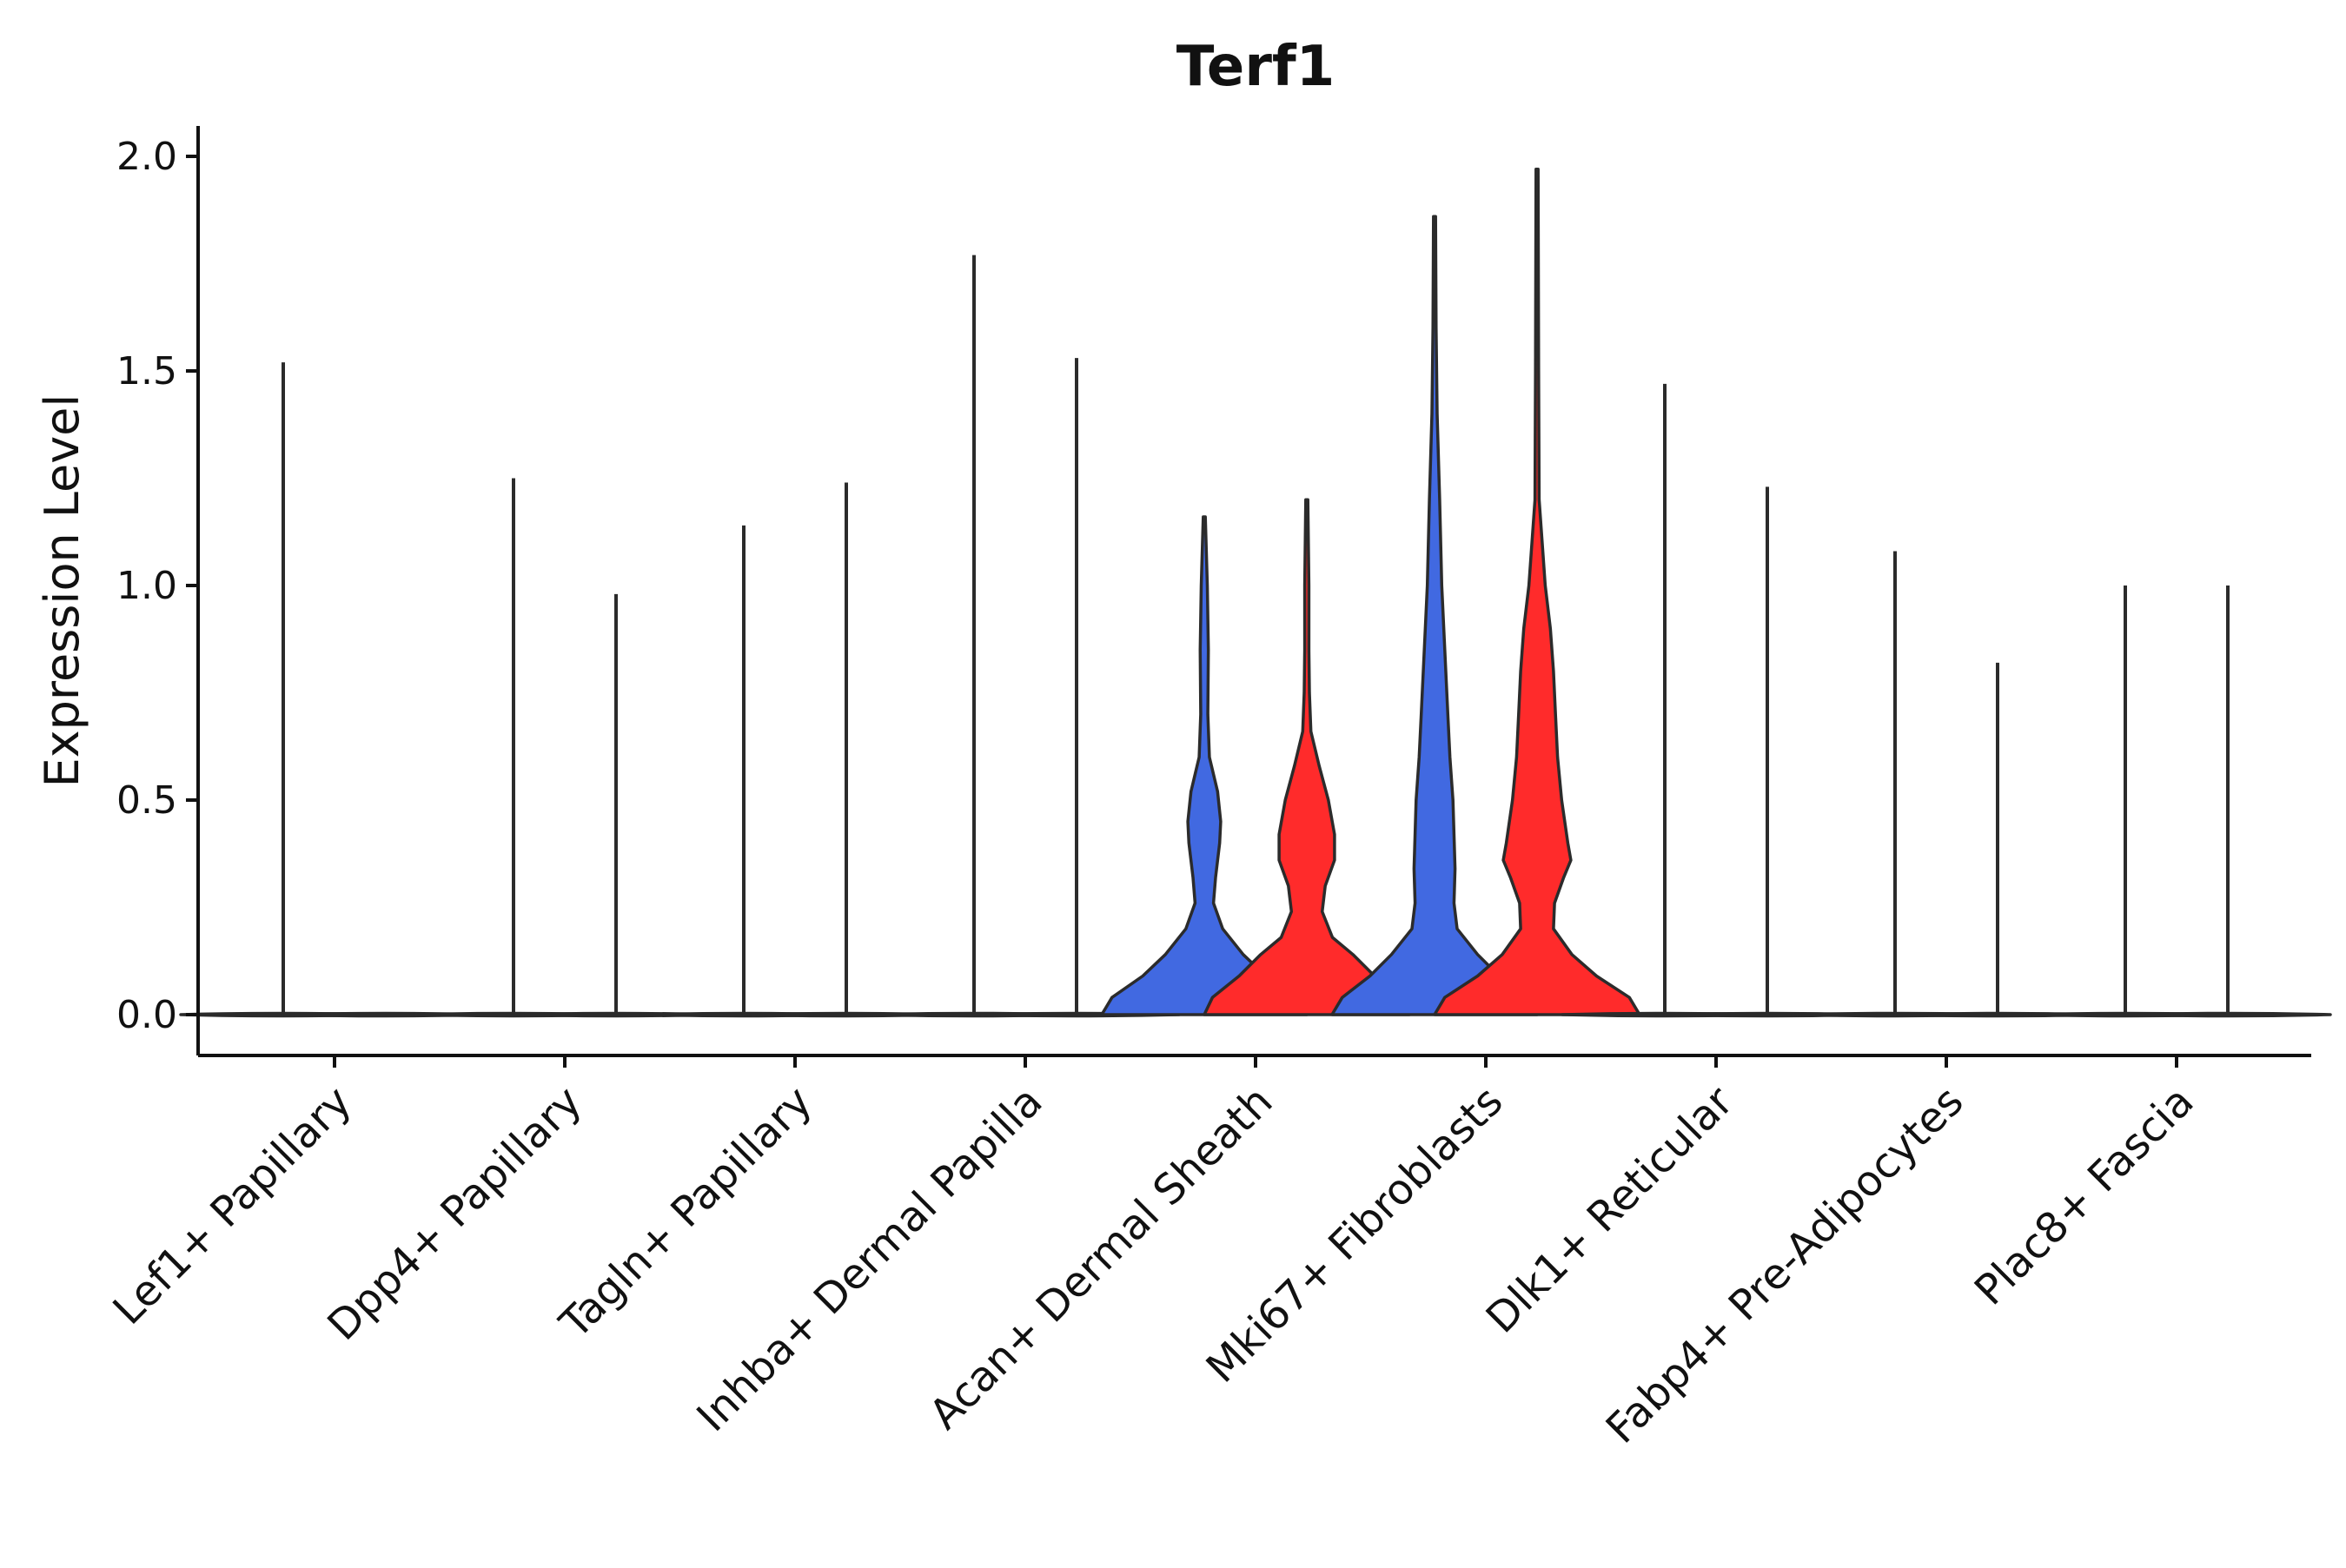 The height and width of the screenshot is (1568, 2346). What do you see at coordinates (146, 800) in the screenshot?
I see `y-tick-label: 0.5` at bounding box center [146, 800].